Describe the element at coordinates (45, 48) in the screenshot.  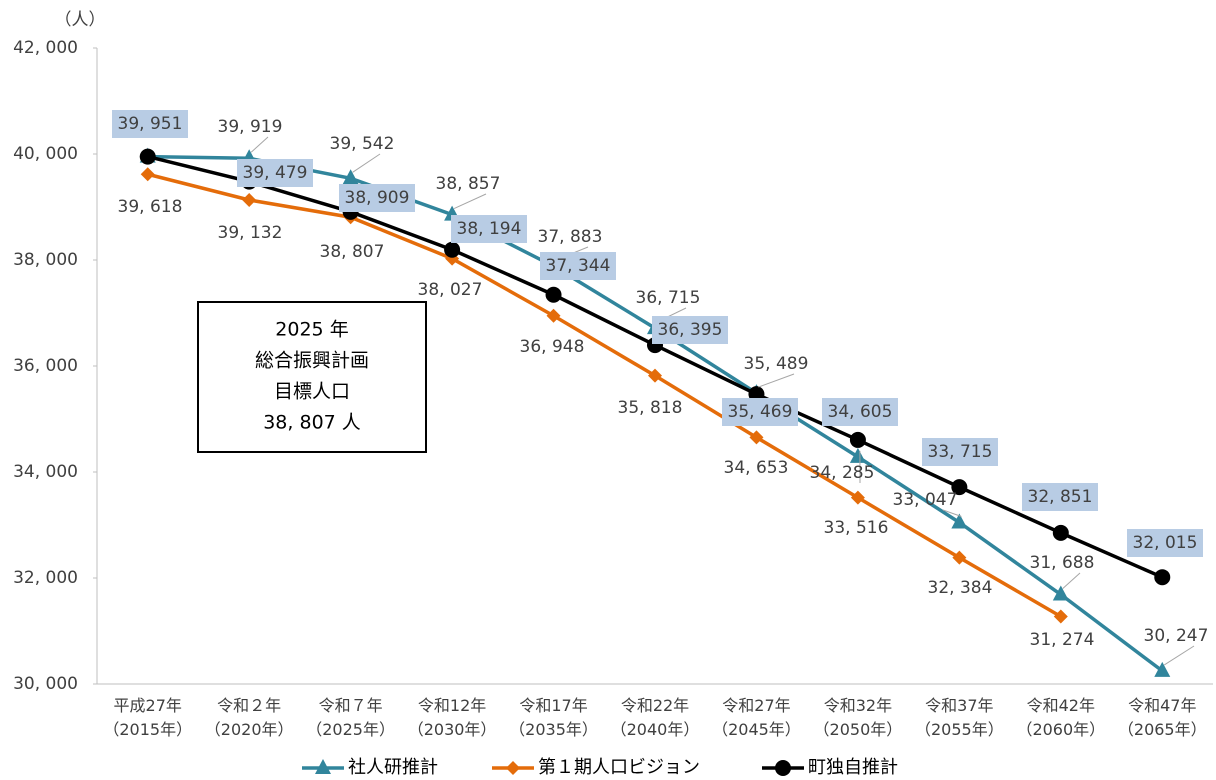
I see `y-tick-label: 42, 000` at that location.